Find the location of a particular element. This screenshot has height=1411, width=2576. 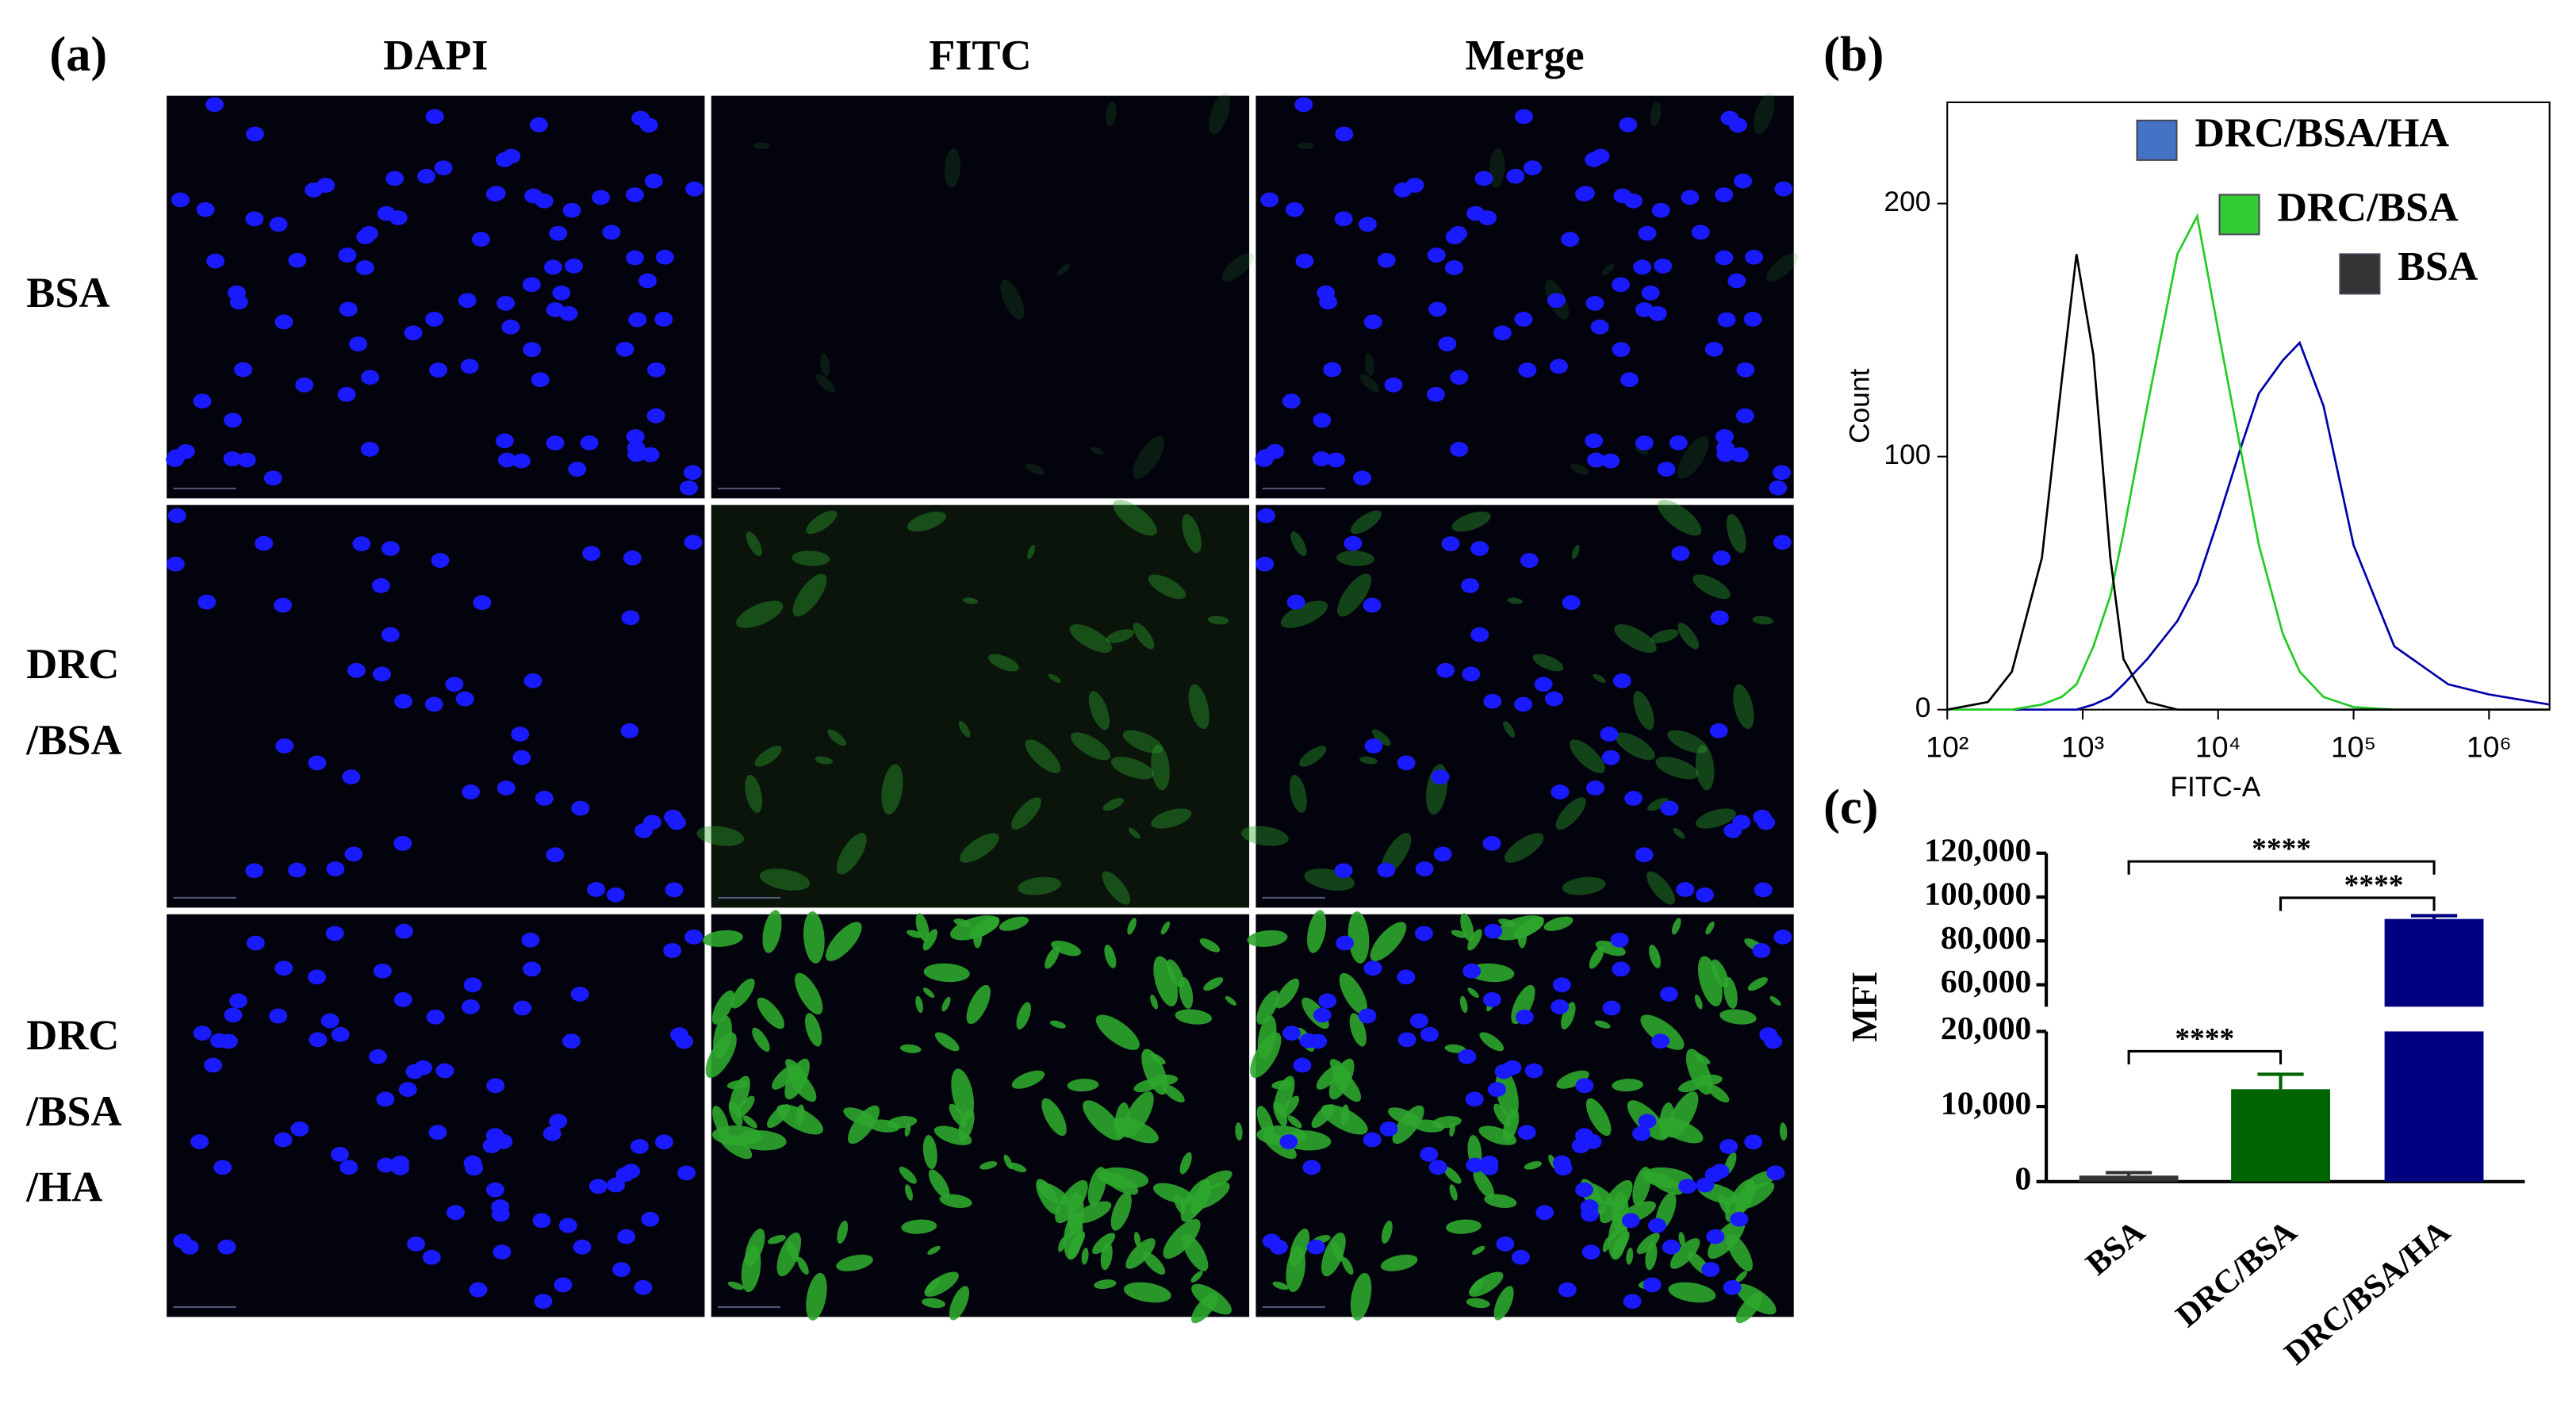

x-tick-label: 10³ is located at coordinates (2082, 747).